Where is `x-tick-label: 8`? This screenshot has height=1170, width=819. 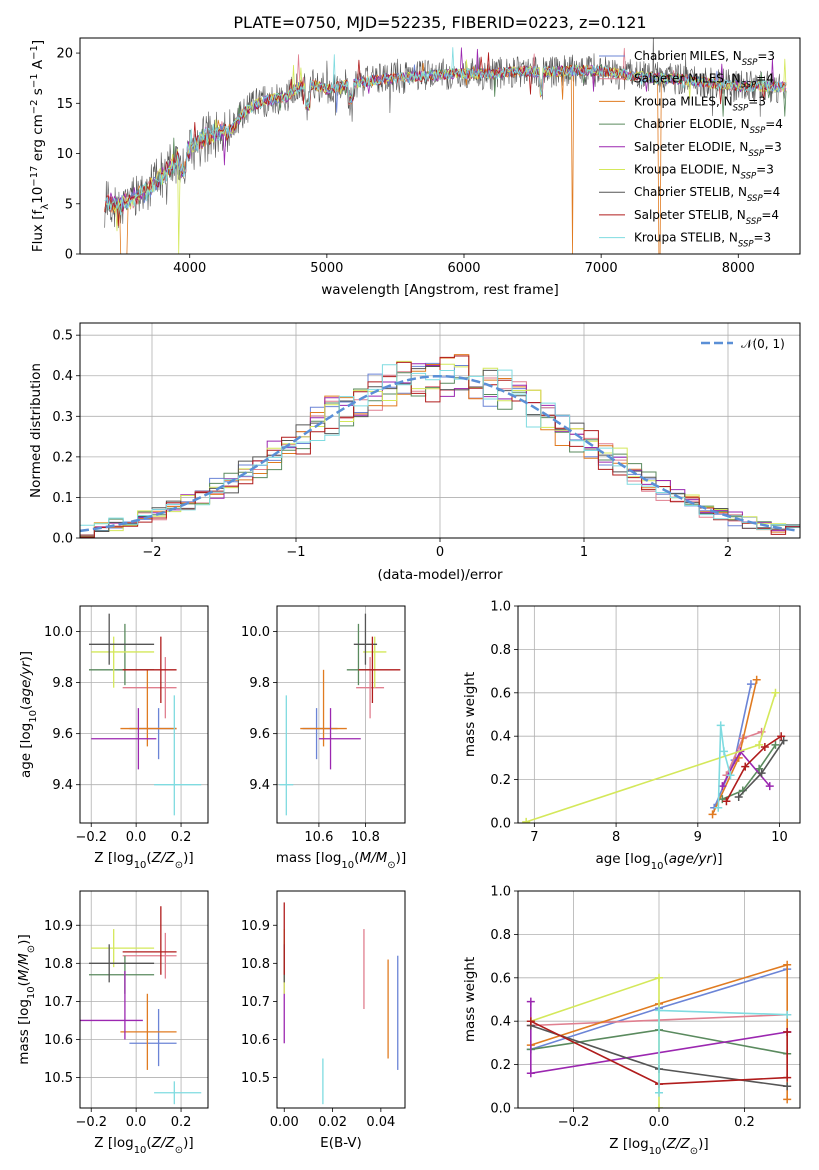
x-tick-label: 8 is located at coordinates (616, 837).